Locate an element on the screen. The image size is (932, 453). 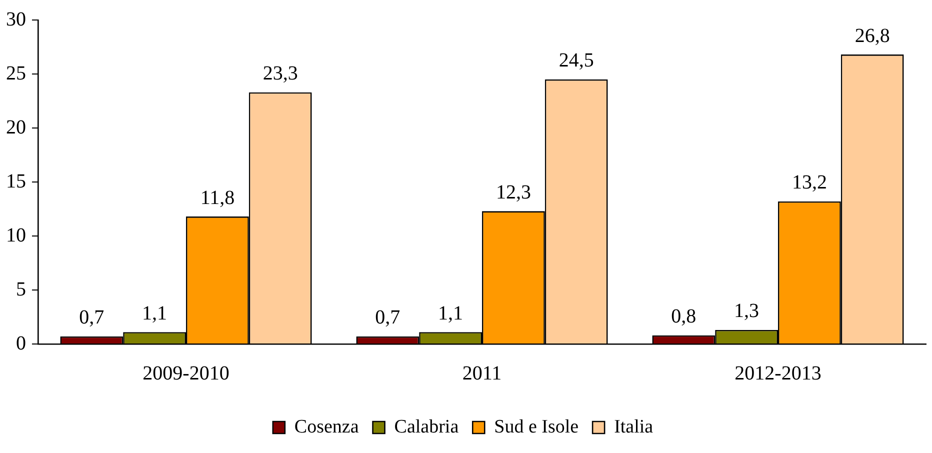
data-label: 1,3 is located at coordinates (747, 311).